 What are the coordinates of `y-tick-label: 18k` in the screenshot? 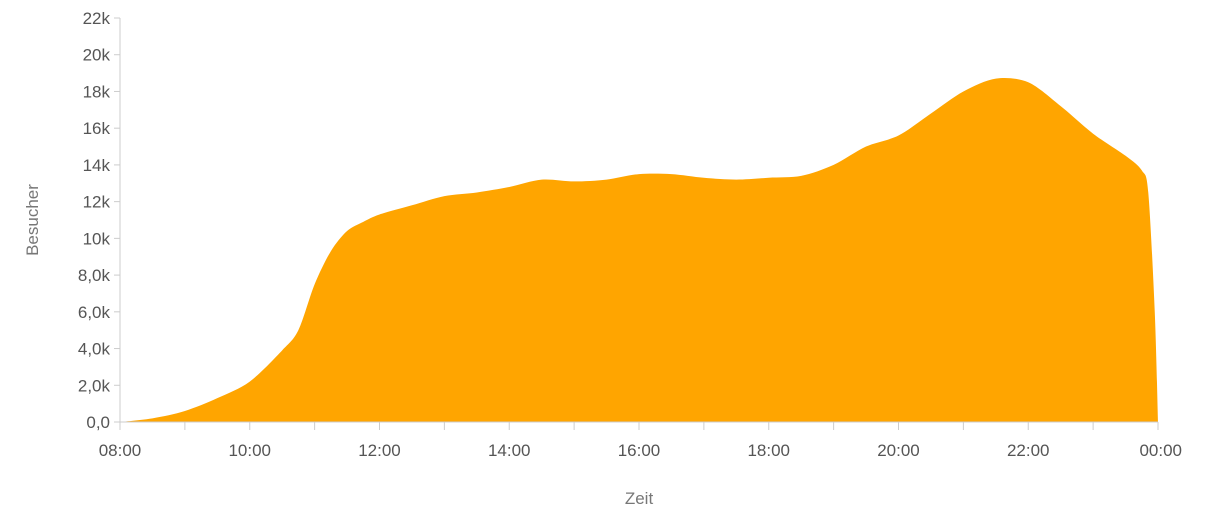 It's located at (97, 91).